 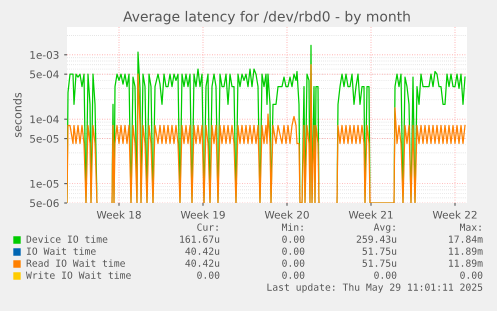 I want to click on y-tick-label: 1e-04, so click(x=44, y=119).